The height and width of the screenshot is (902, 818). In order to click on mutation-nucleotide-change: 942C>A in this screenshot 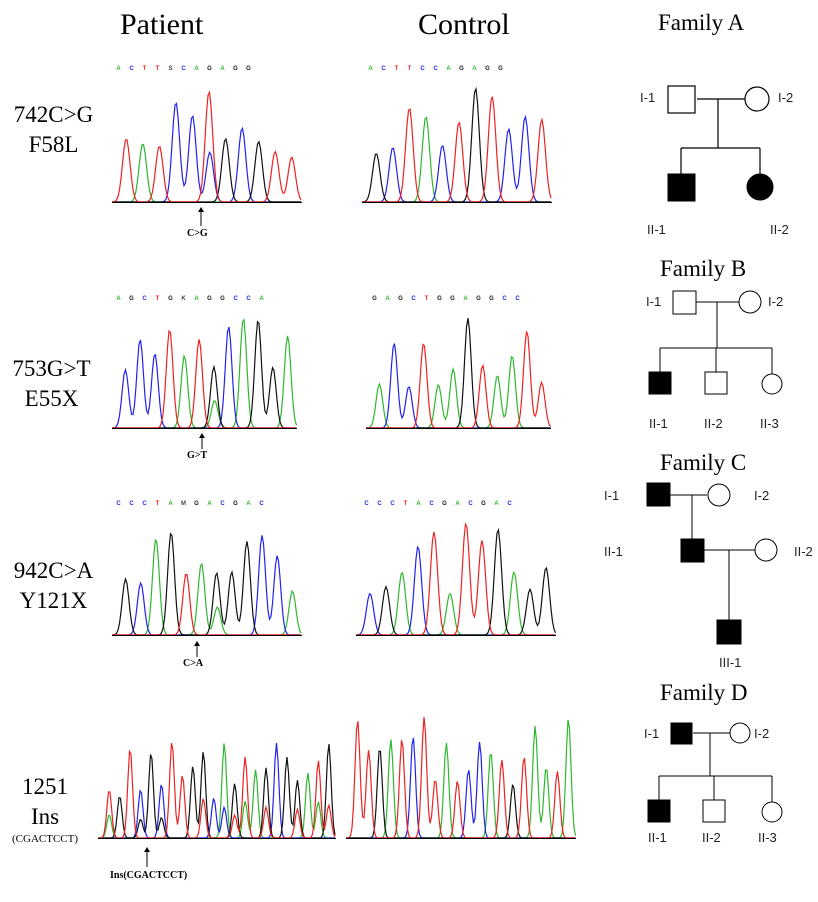, I will do `click(53, 570)`.